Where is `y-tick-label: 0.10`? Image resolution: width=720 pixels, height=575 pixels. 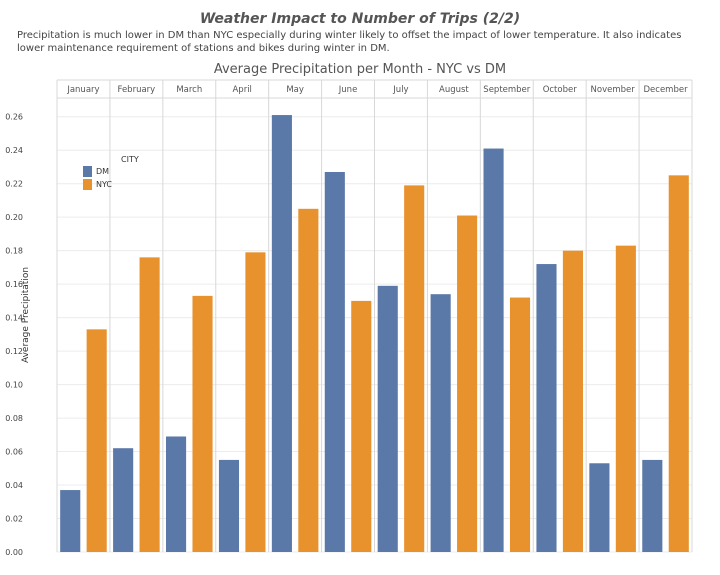 y-tick-label: 0.10 is located at coordinates (14, 385).